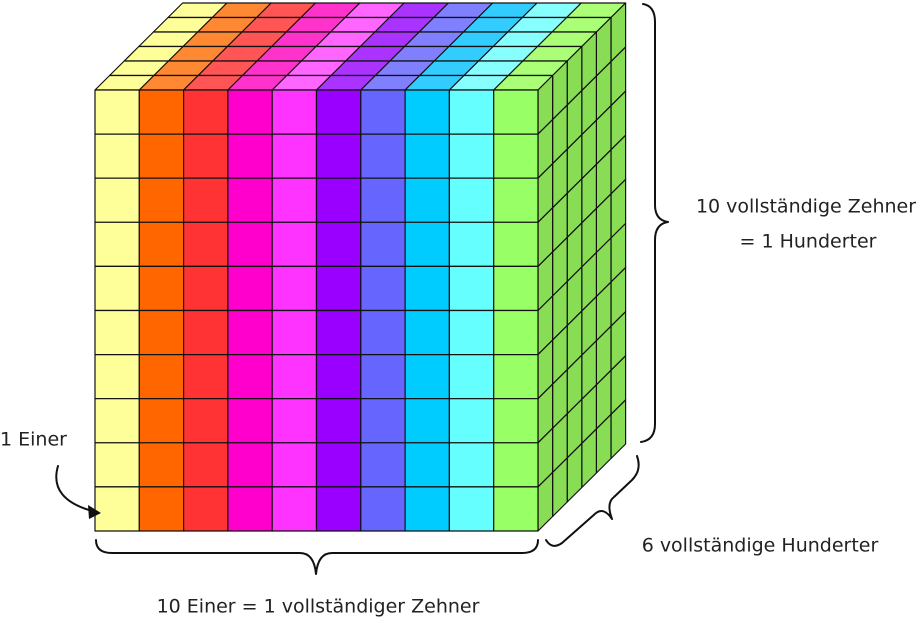 The image size is (924, 627). I want to click on unit-arrow, so click(76, 489).